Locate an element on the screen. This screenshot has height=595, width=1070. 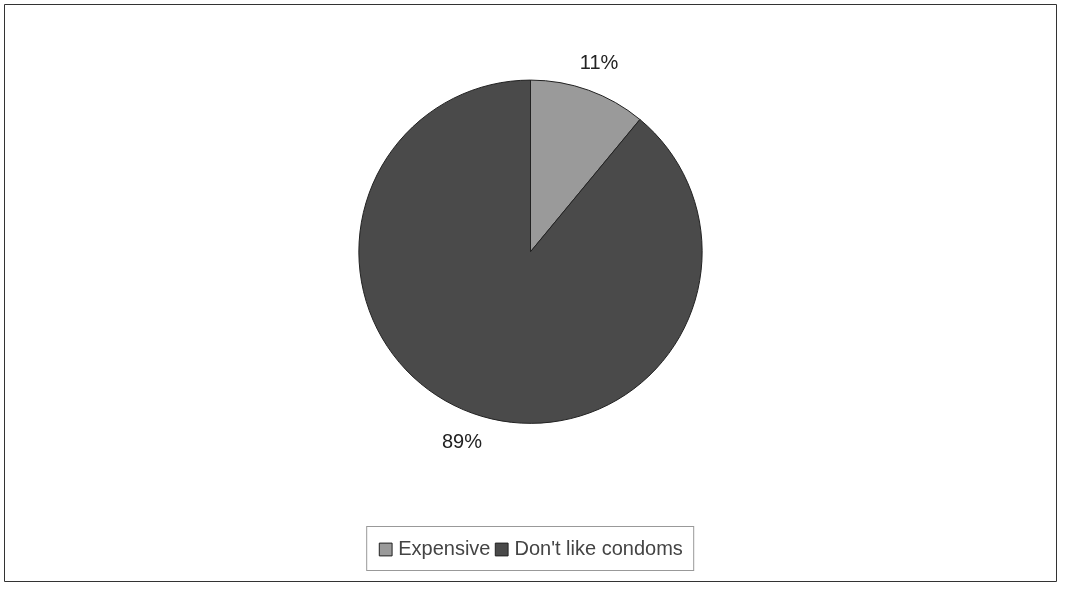
data-label: 11% is located at coordinates (599, 62).